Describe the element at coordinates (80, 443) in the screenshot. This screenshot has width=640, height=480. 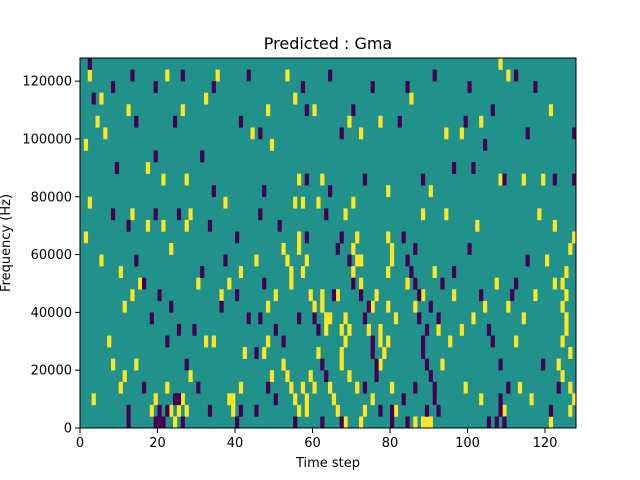
I see `x-tick-label: 0` at that location.